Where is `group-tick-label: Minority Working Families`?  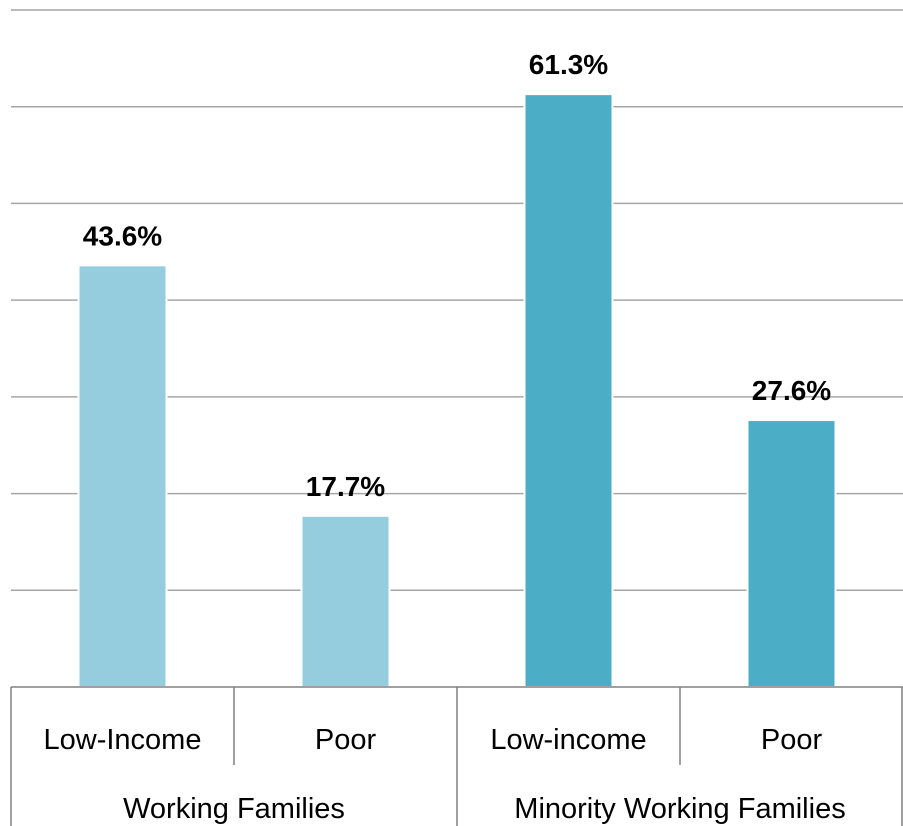
group-tick-label: Minority Working Families is located at coordinates (679, 809).